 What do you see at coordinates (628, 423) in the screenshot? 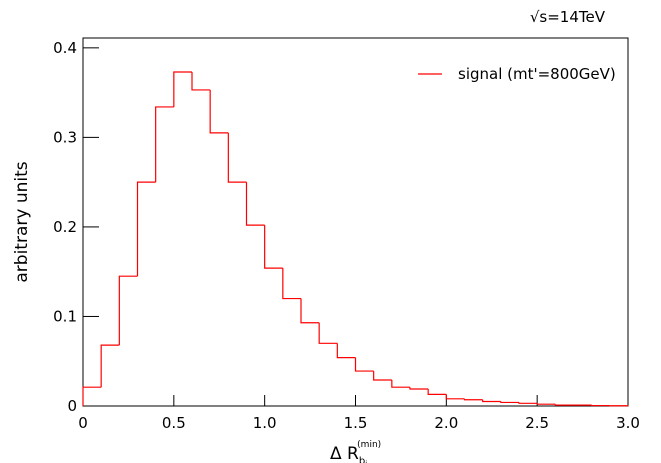
I see `x-tick-label: 3.0` at bounding box center [628, 423].